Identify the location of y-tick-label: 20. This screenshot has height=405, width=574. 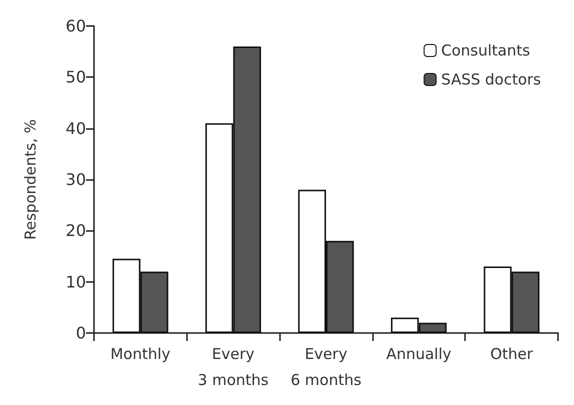
(76, 230).